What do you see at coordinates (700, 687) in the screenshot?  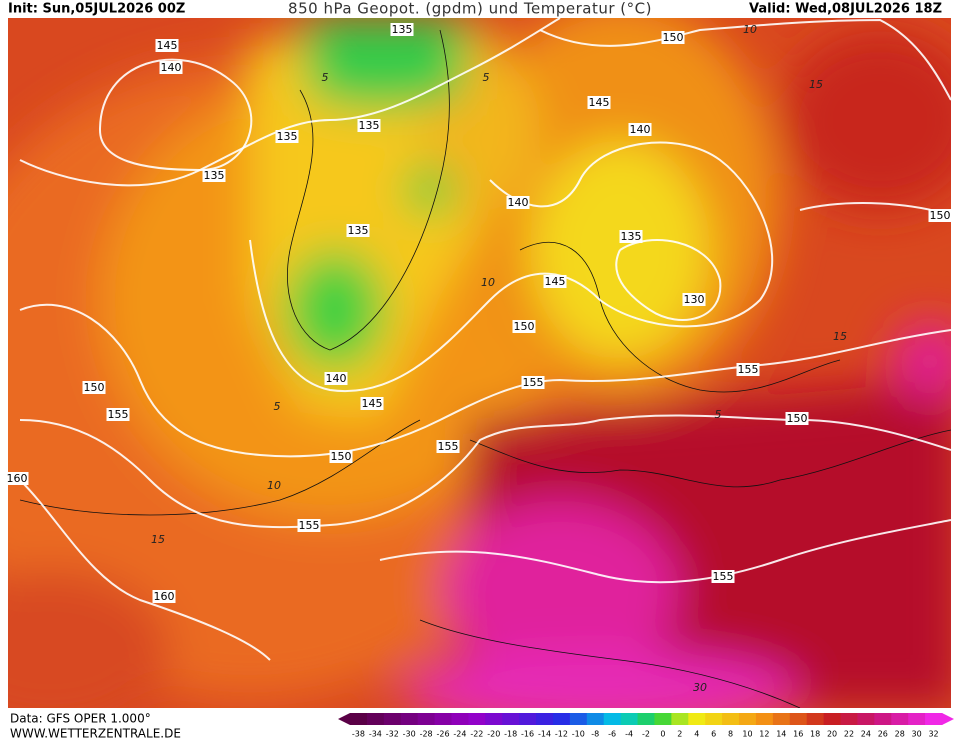 I see `temperature-label: 30` at bounding box center [700, 687].